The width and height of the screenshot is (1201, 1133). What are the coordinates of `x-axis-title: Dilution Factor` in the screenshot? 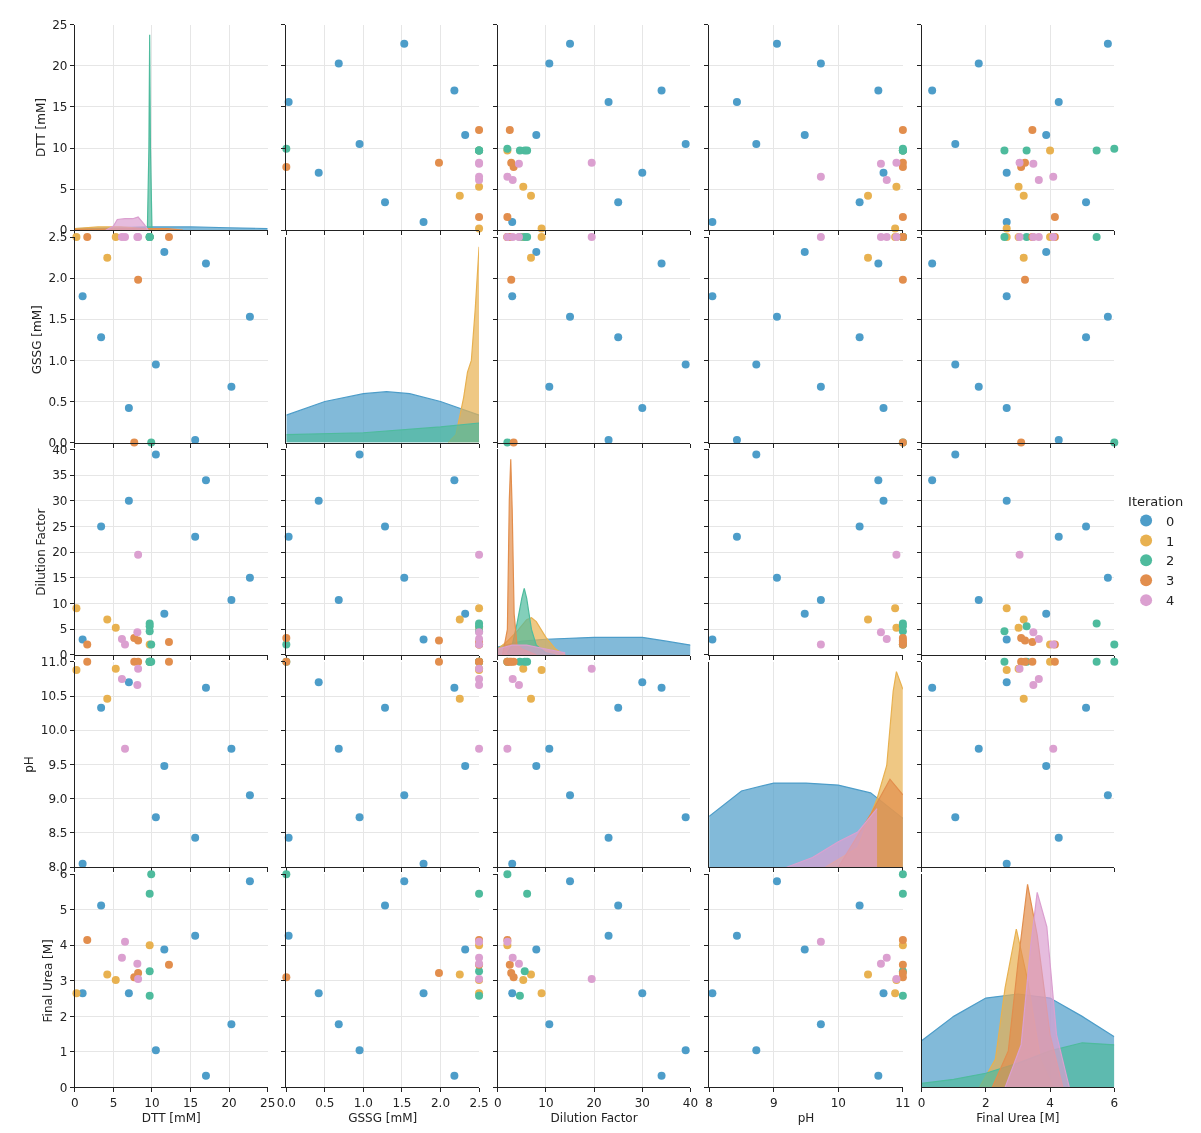 It's located at (594, 1117).